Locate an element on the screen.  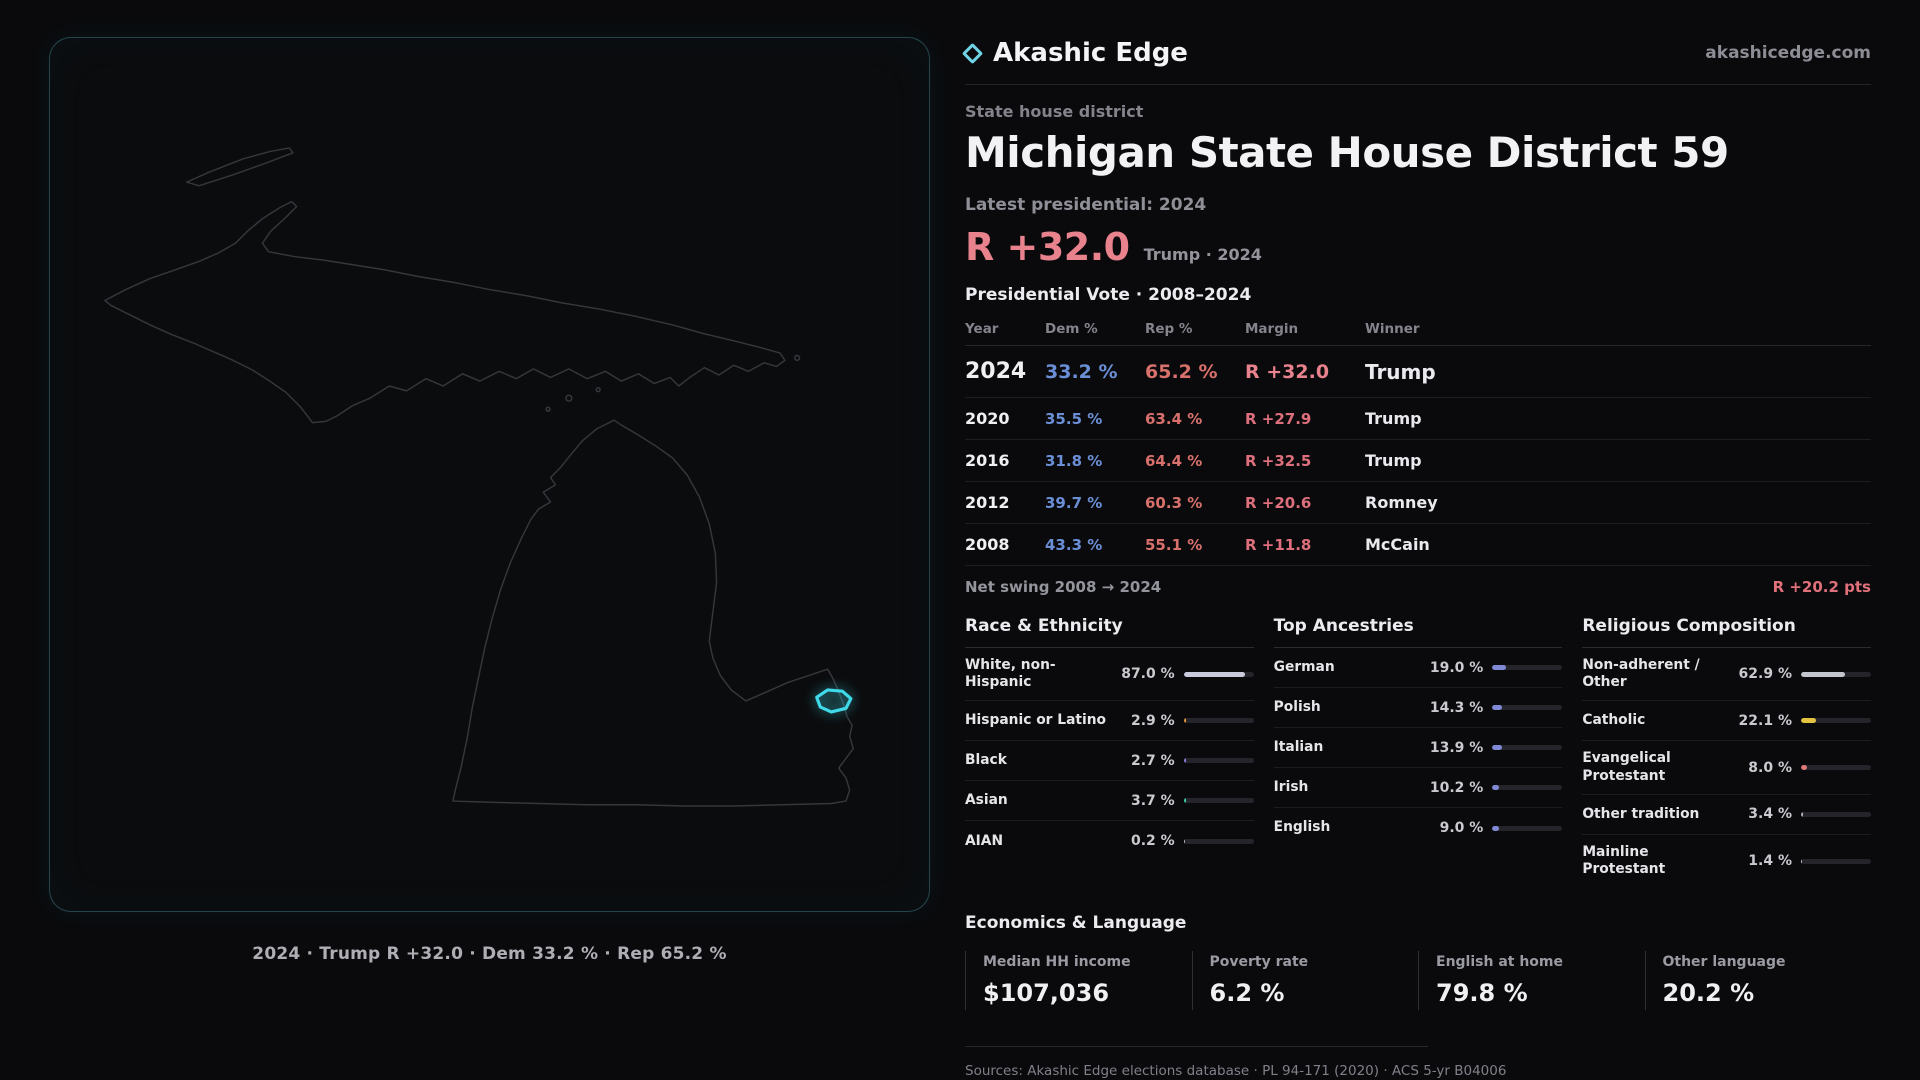
demo-row: AIAN 0.2 % is located at coordinates (1109, 841).